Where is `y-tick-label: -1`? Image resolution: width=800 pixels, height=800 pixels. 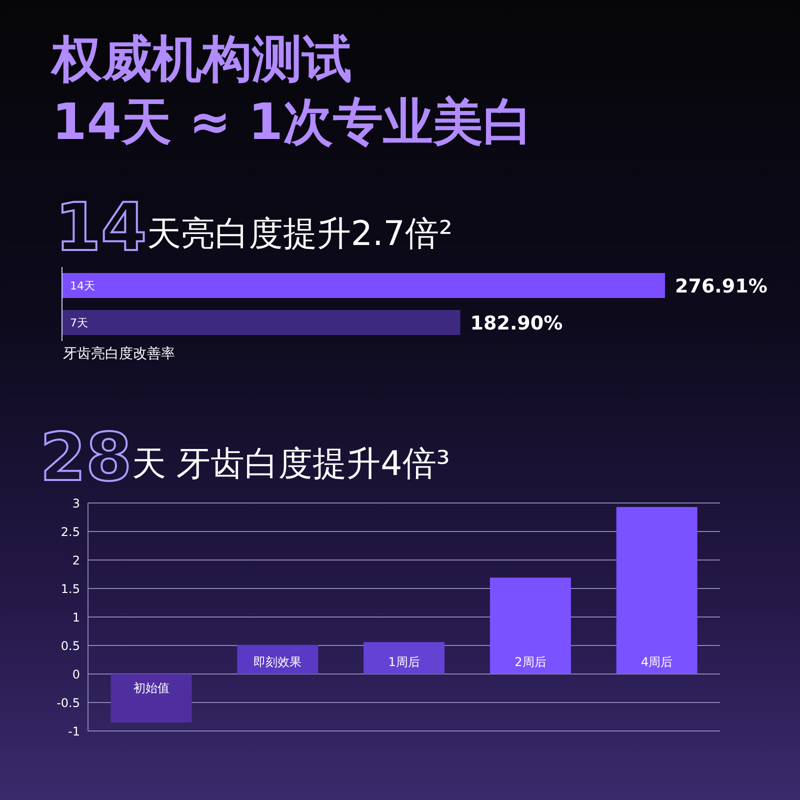
y-tick-label: -1 is located at coordinates (74, 731).